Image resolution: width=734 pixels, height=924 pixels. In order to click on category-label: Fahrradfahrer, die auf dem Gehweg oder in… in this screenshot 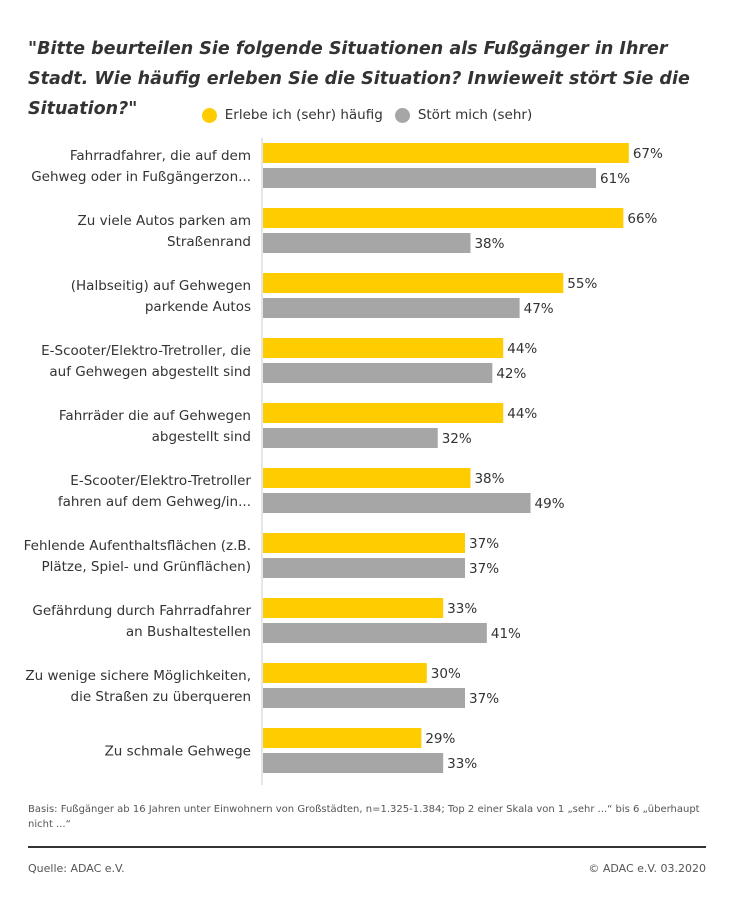, I will do `click(141, 166)`.